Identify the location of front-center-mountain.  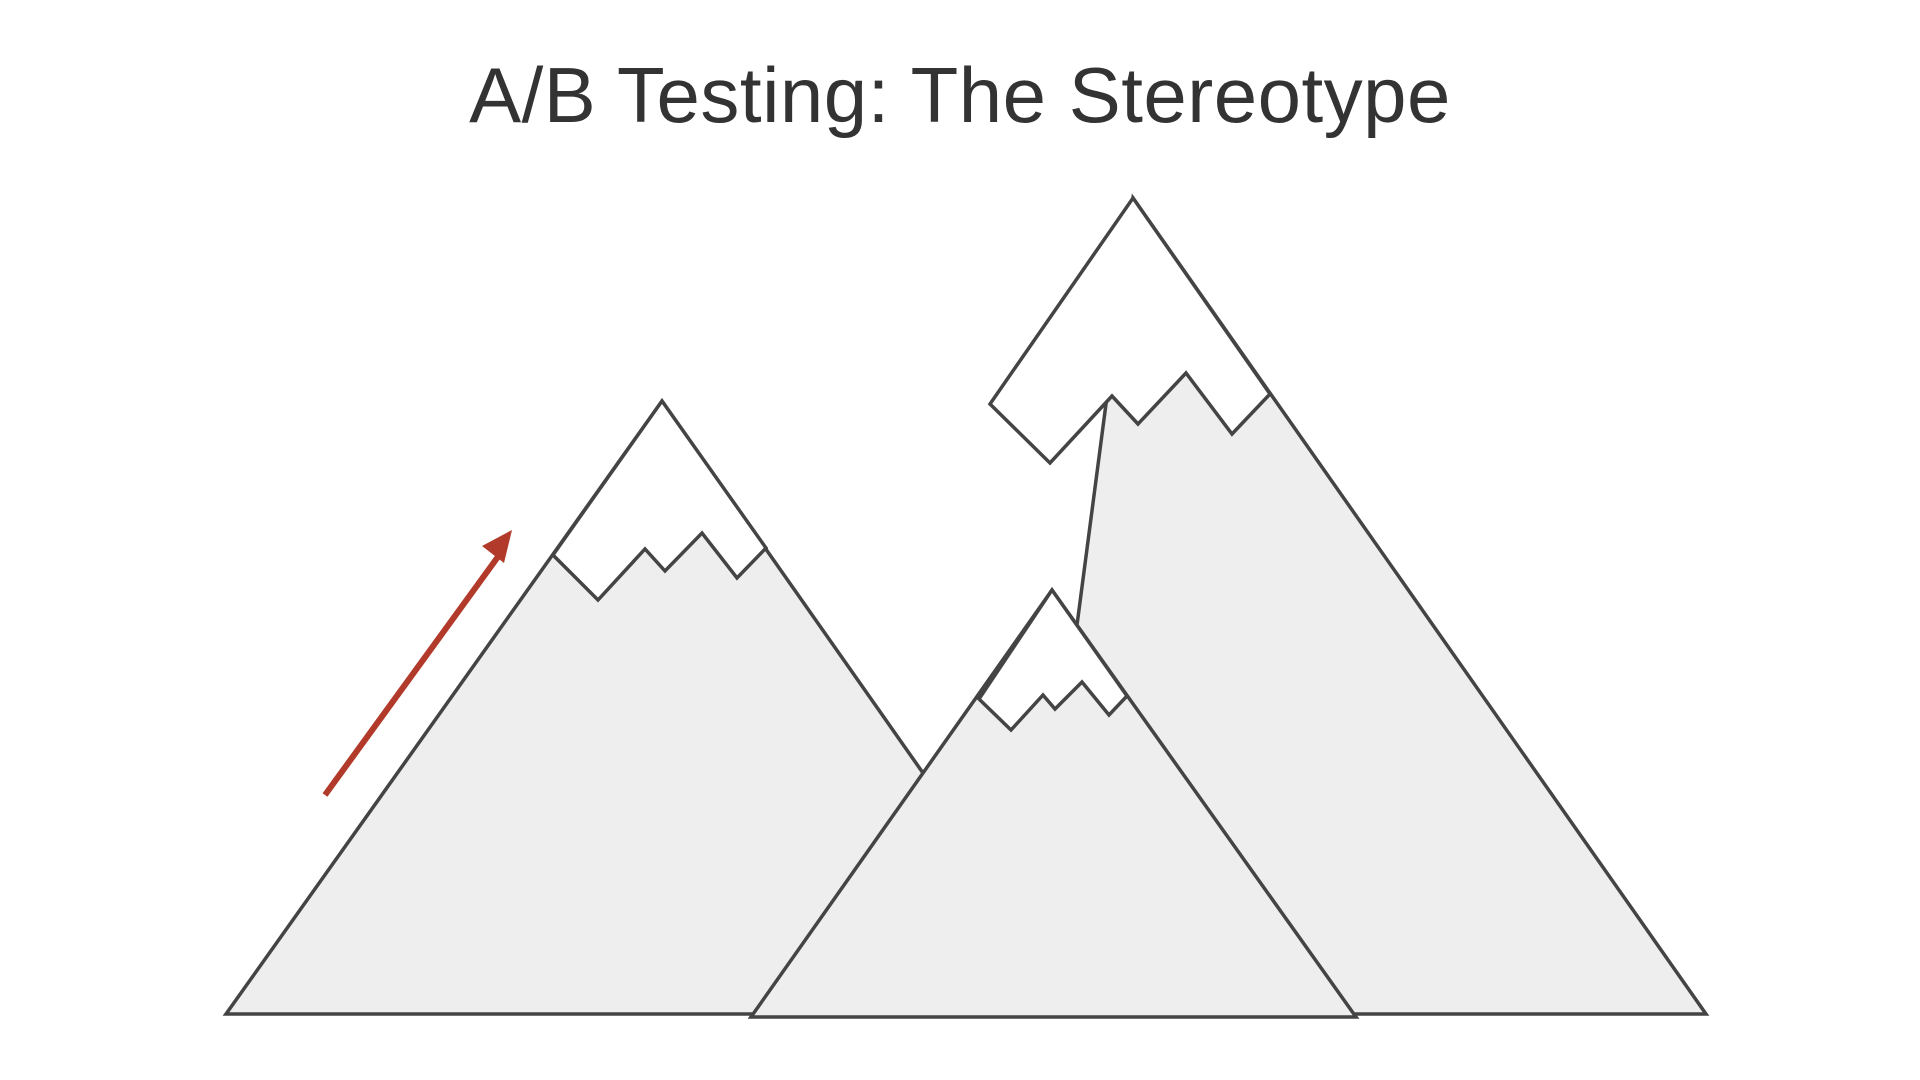
(1053, 802).